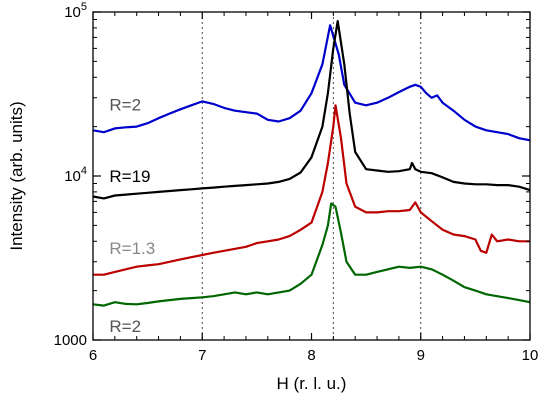 This screenshot has width=538, height=400. I want to click on x-tick-label: 8, so click(311, 355).